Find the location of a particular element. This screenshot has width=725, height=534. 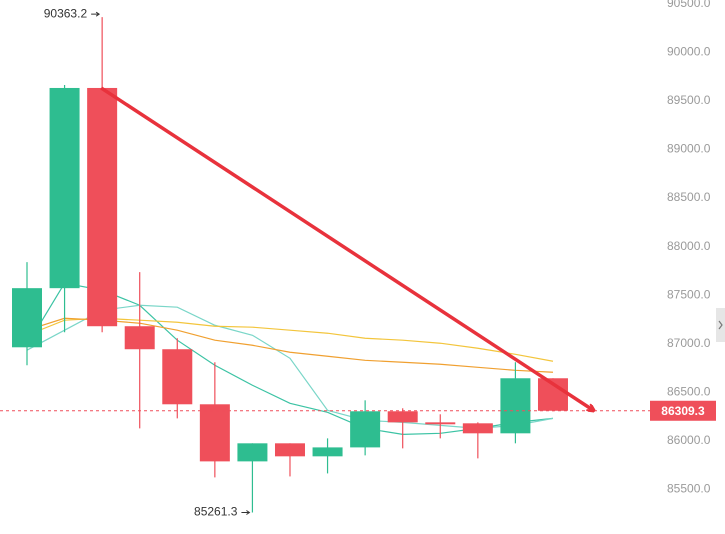

high-label: 90363.2 is located at coordinates (66, 13).